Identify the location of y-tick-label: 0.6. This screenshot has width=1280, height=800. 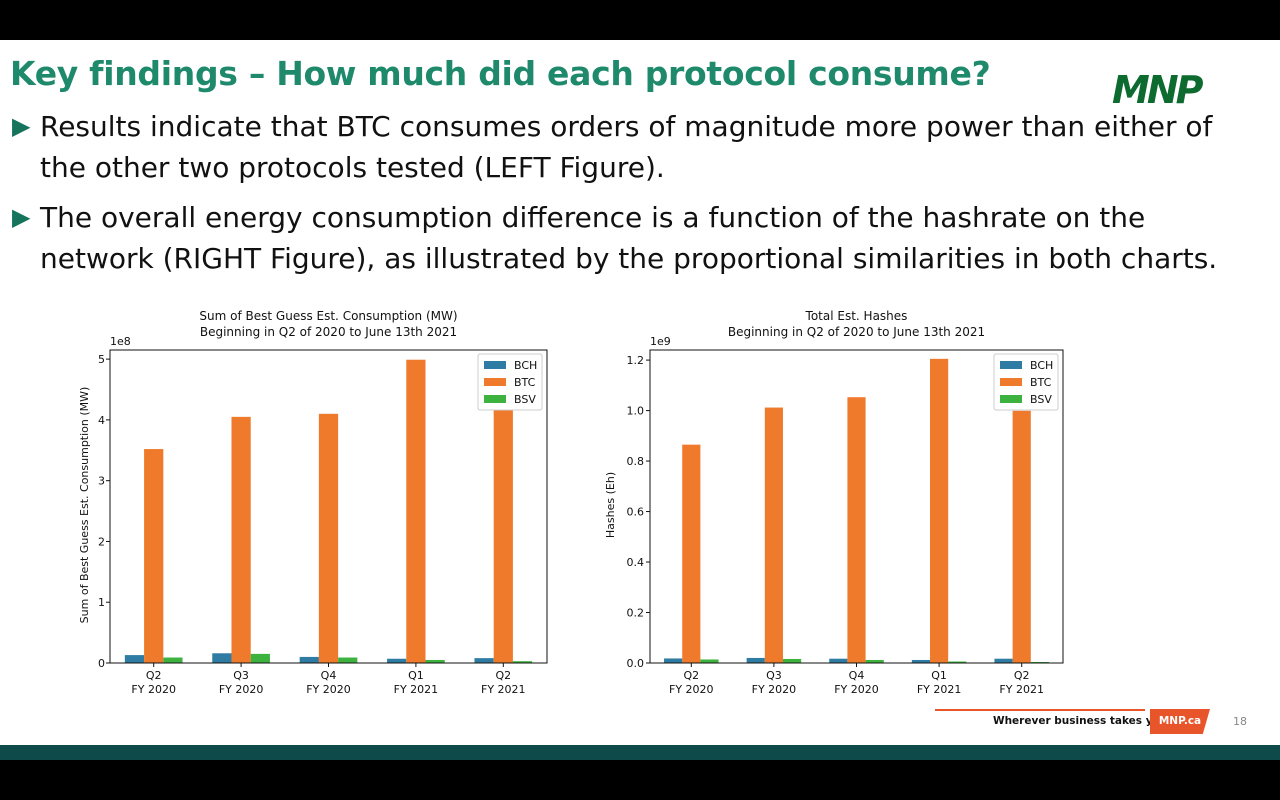
(636, 512).